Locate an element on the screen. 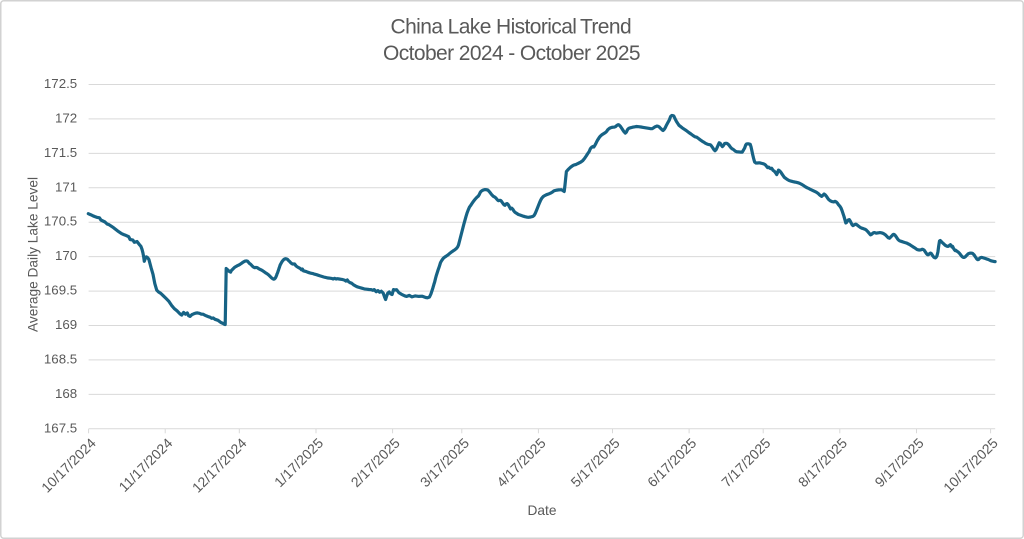 This screenshot has width=1024, height=539. svg-text: 170 is located at coordinates (66, 255).